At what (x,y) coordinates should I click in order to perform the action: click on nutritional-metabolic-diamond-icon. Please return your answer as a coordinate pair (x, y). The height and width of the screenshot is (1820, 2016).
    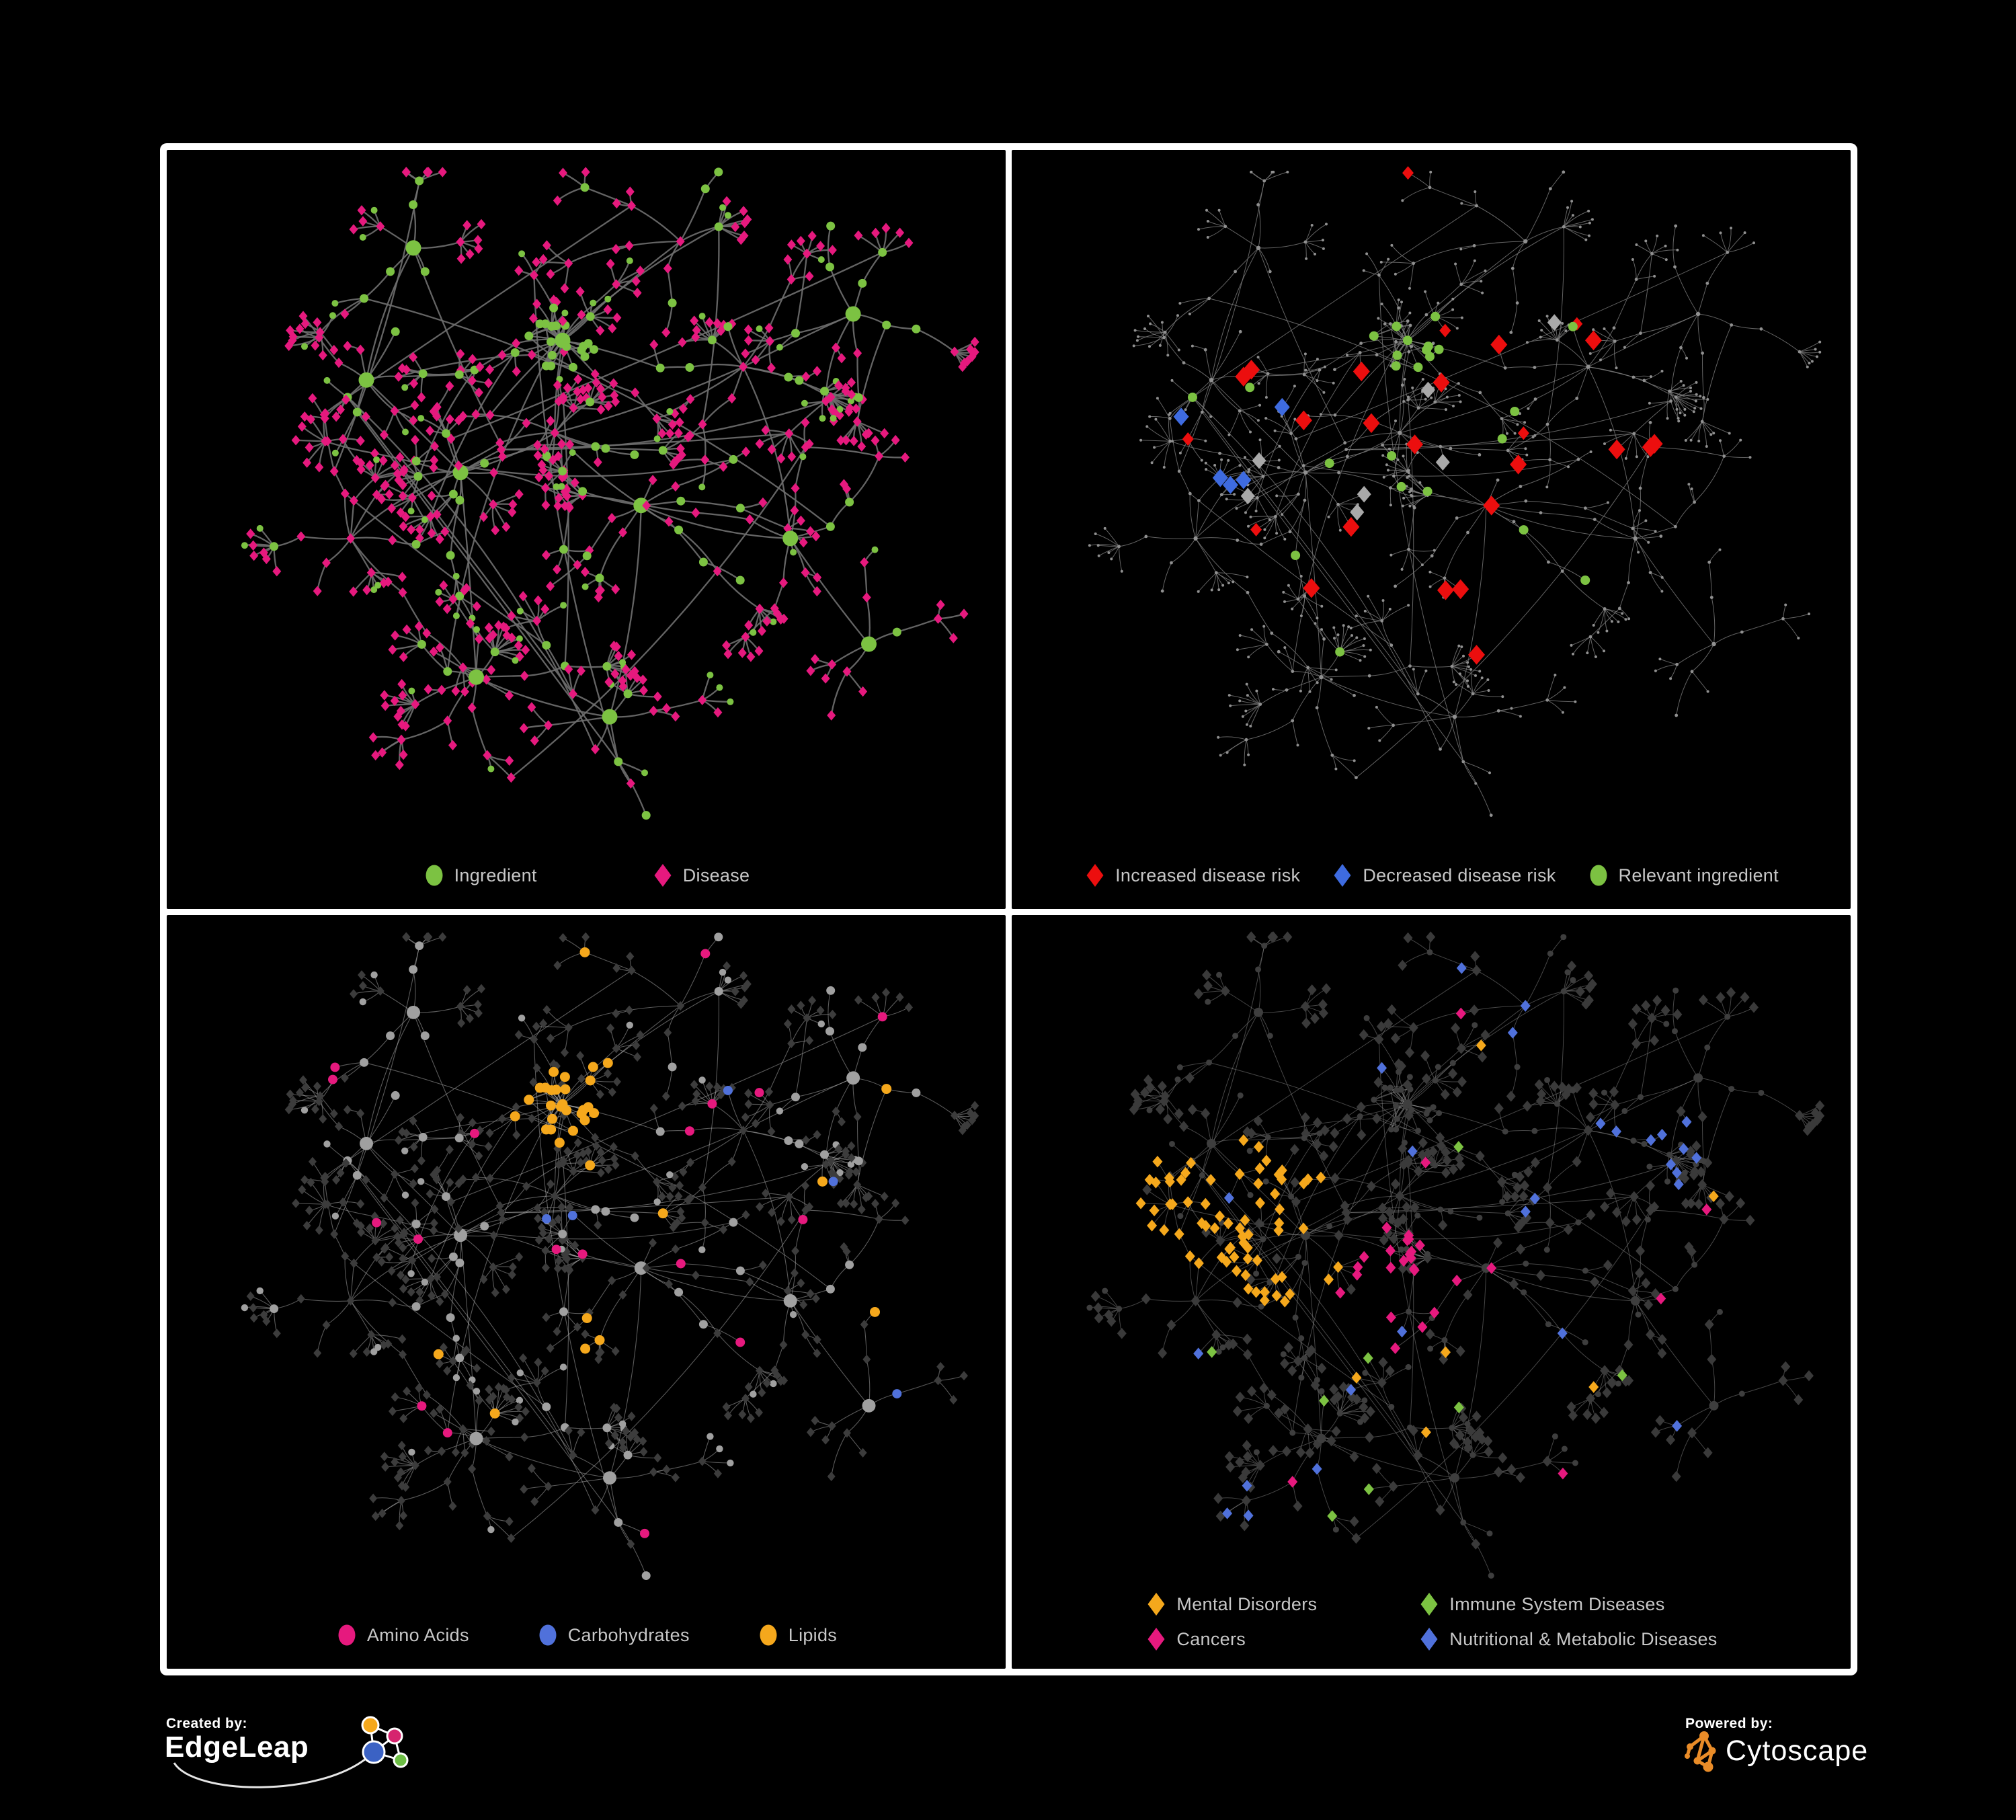
    Looking at the image, I should click on (1429, 1639).